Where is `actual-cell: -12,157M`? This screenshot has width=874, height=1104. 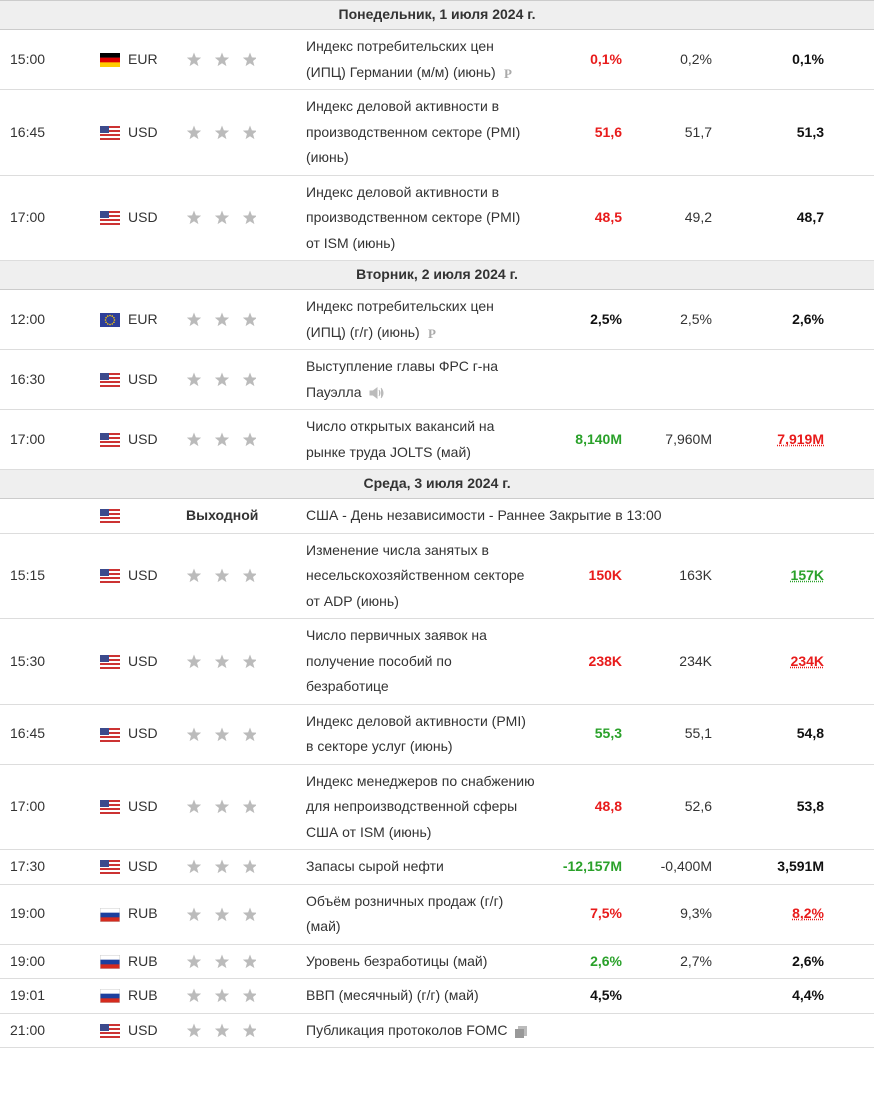 actual-cell: -12,157M is located at coordinates (584, 867).